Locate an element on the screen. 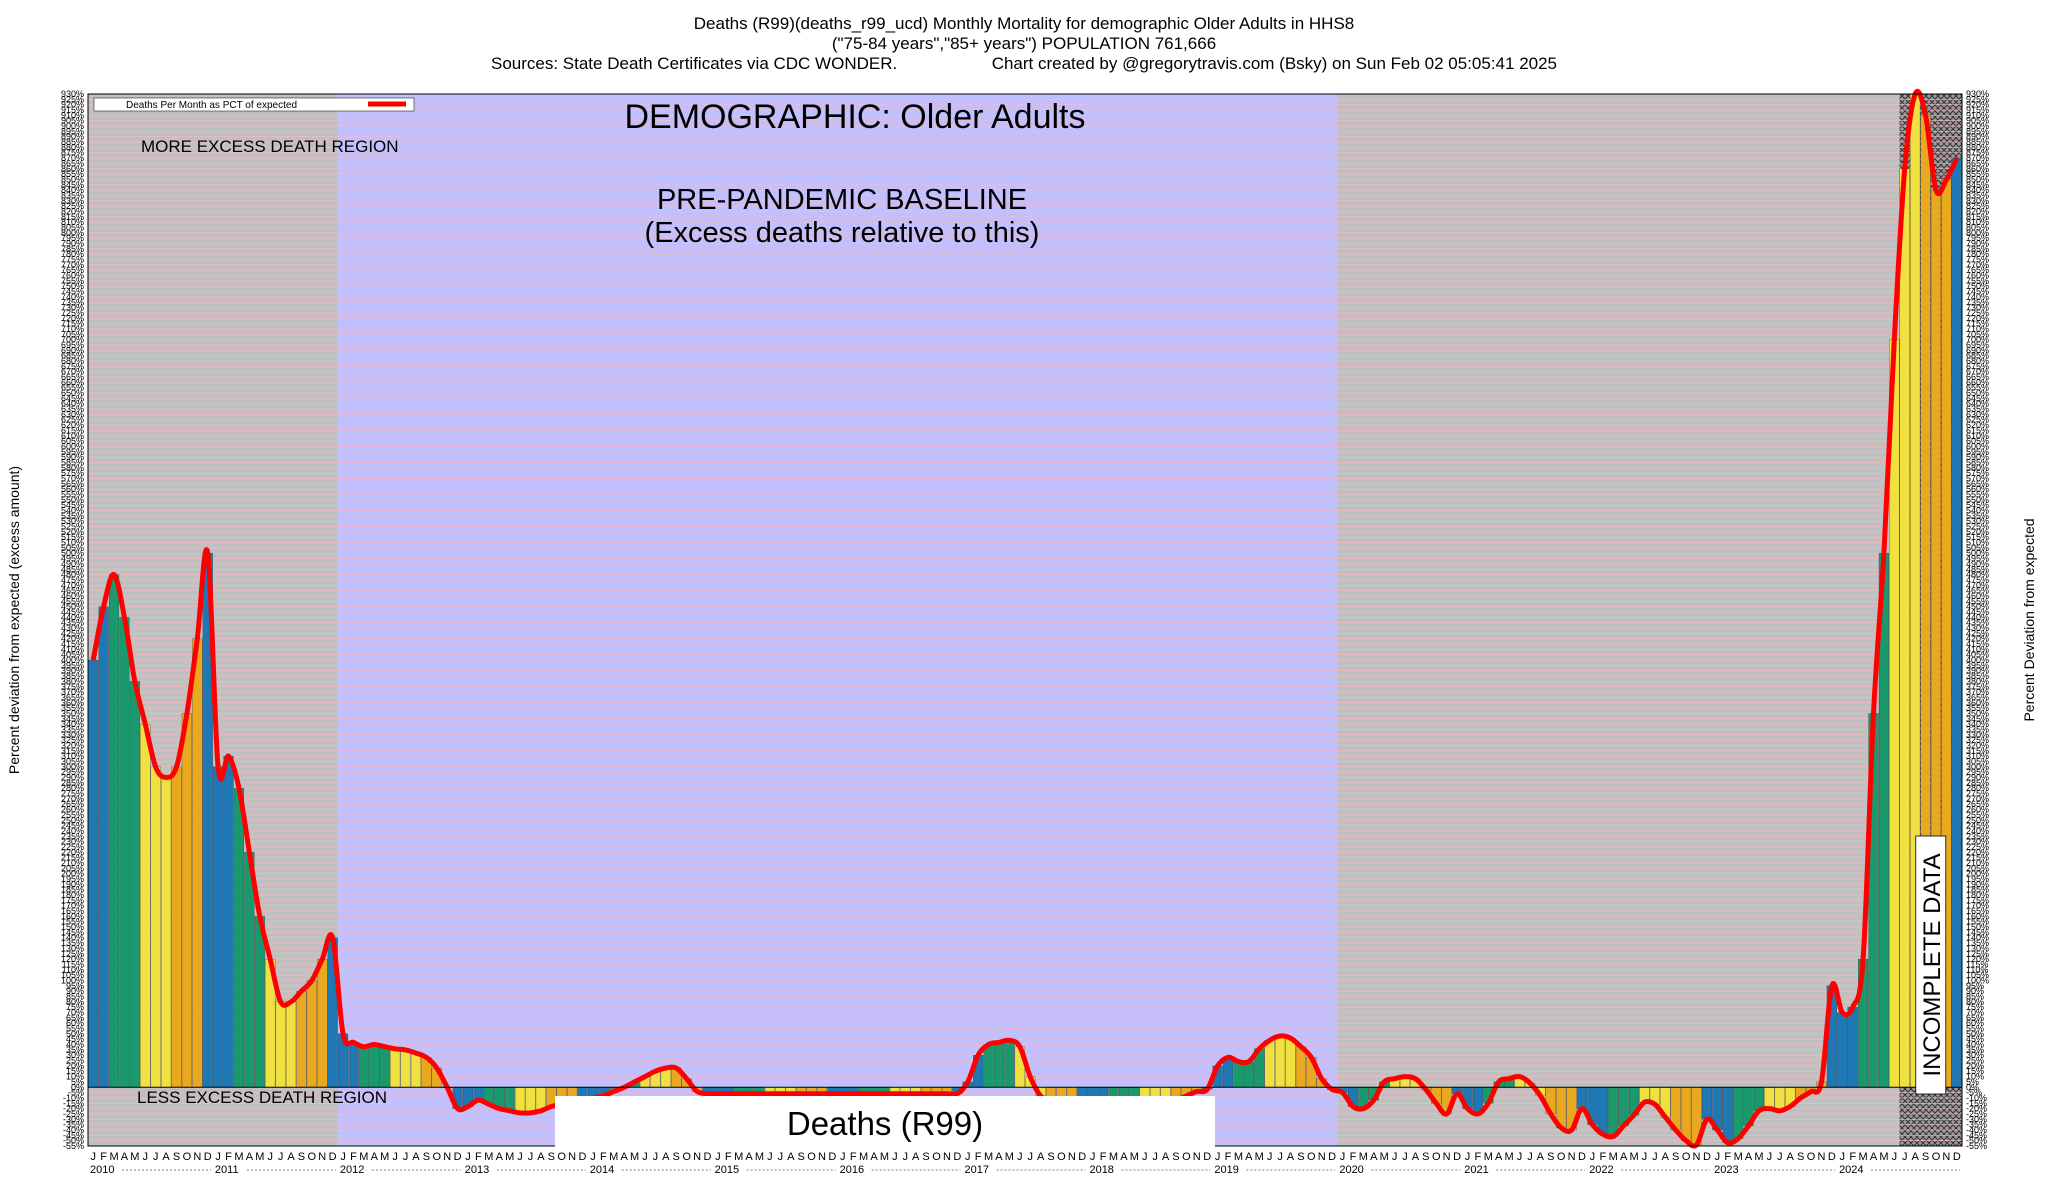 Image resolution: width=2048 pixels, height=1200 pixels. y-tick-label-left: 350% is located at coordinates (72, 713).